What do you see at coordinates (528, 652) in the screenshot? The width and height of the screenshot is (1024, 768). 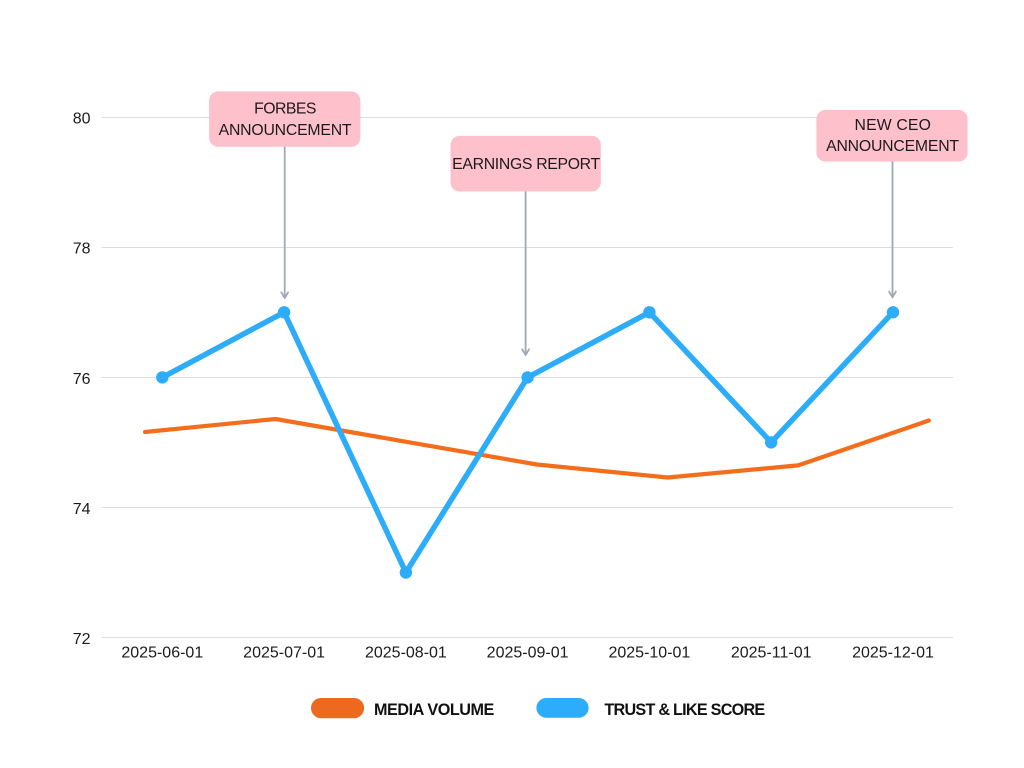 I see `svg-text: 2025-09-01` at bounding box center [528, 652].